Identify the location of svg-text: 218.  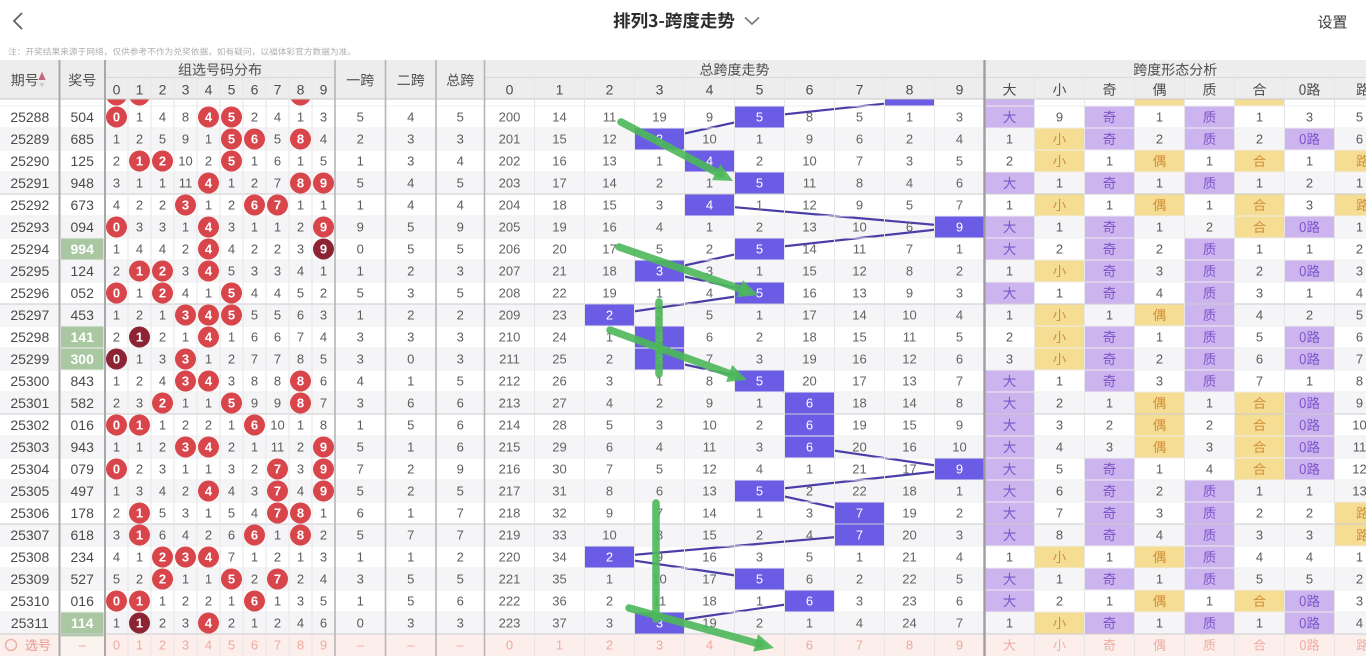
(510, 513).